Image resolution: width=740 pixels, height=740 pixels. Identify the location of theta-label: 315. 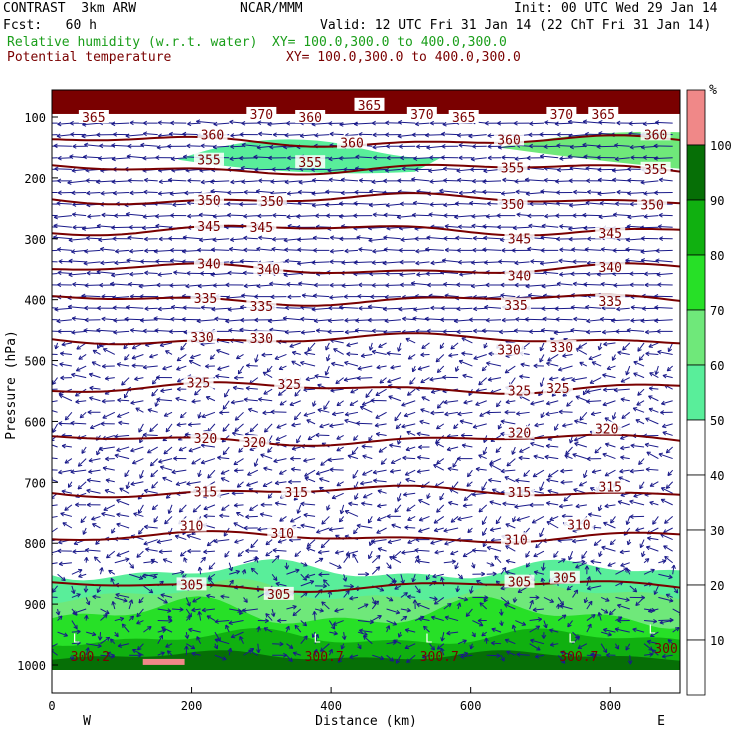
(609, 488).